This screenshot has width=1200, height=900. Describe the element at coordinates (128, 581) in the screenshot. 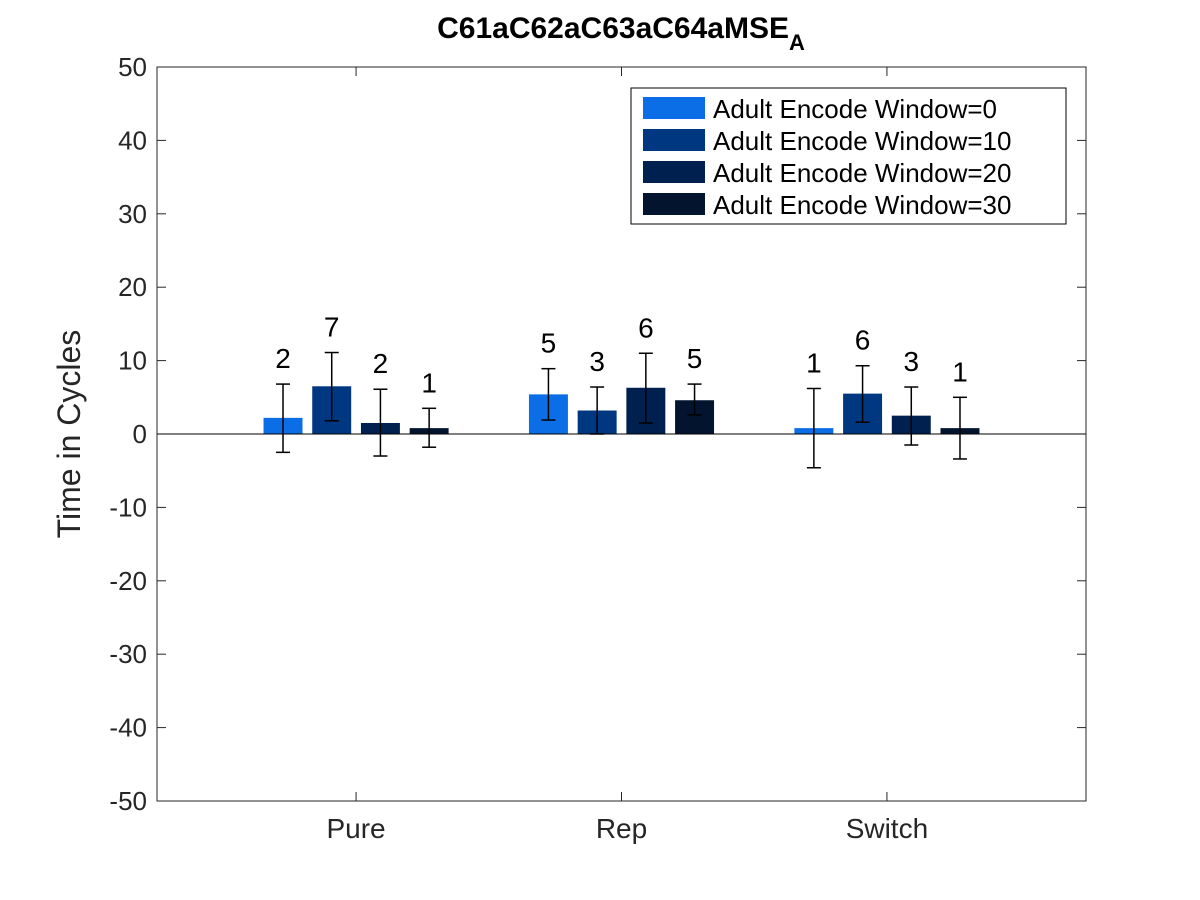

I see `y-tick-label: -20` at that location.